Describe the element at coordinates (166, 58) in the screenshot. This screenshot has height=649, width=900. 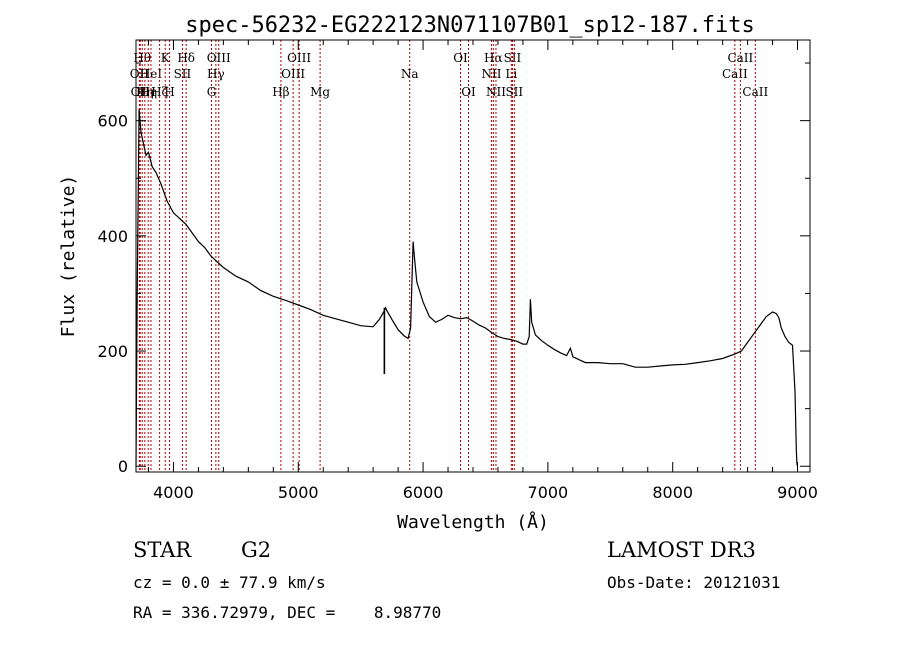
I see `spectral-line-label: K` at that location.